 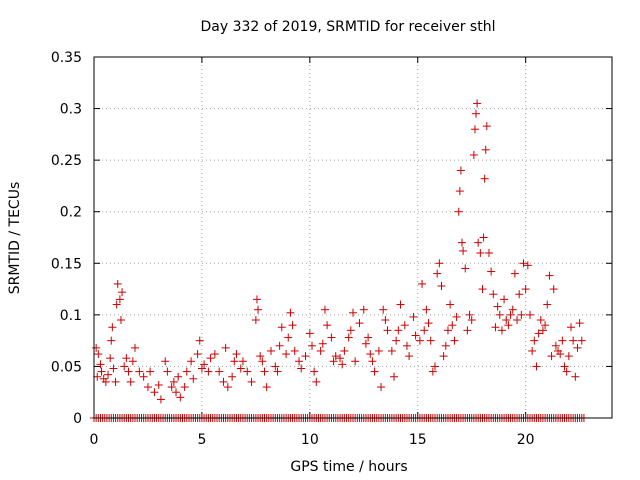 I want to click on x-tick-label: 20, so click(x=526, y=440).